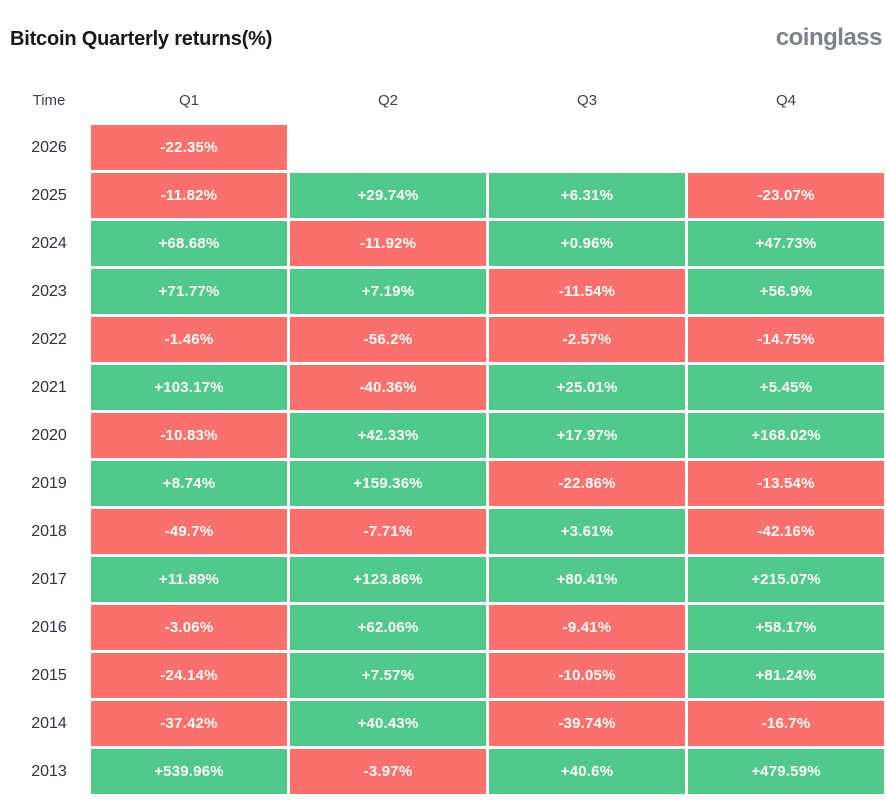 The image size is (886, 800). Describe the element at coordinates (587, 387) in the screenshot. I see `return-cell: +25.01%` at that location.